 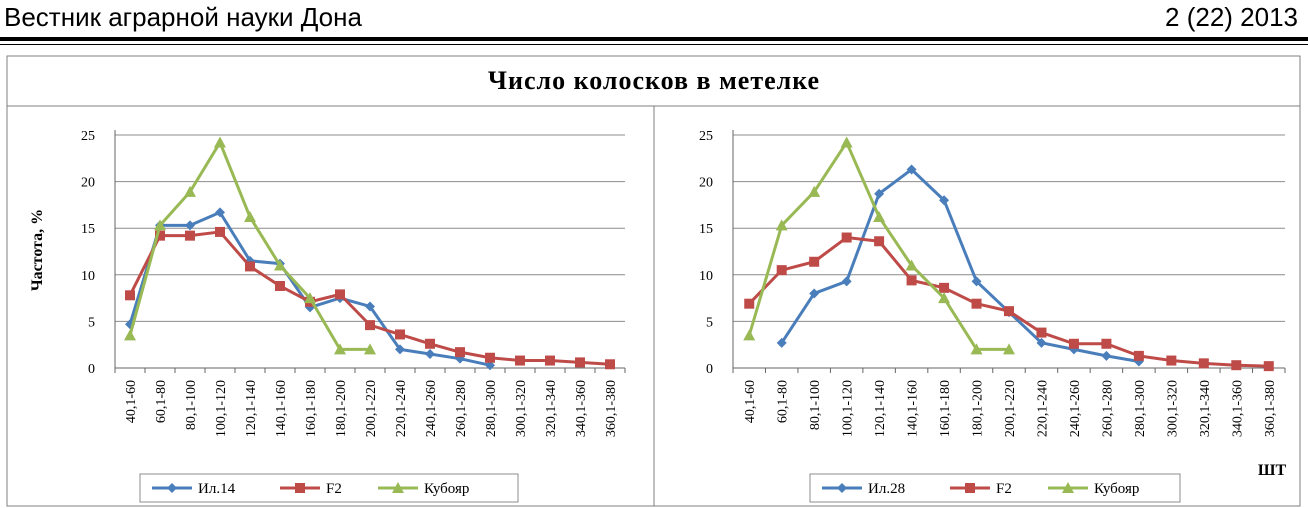 What do you see at coordinates (978, 408) in the screenshot?
I see `x-tick-label: 180,1-200` at bounding box center [978, 408].